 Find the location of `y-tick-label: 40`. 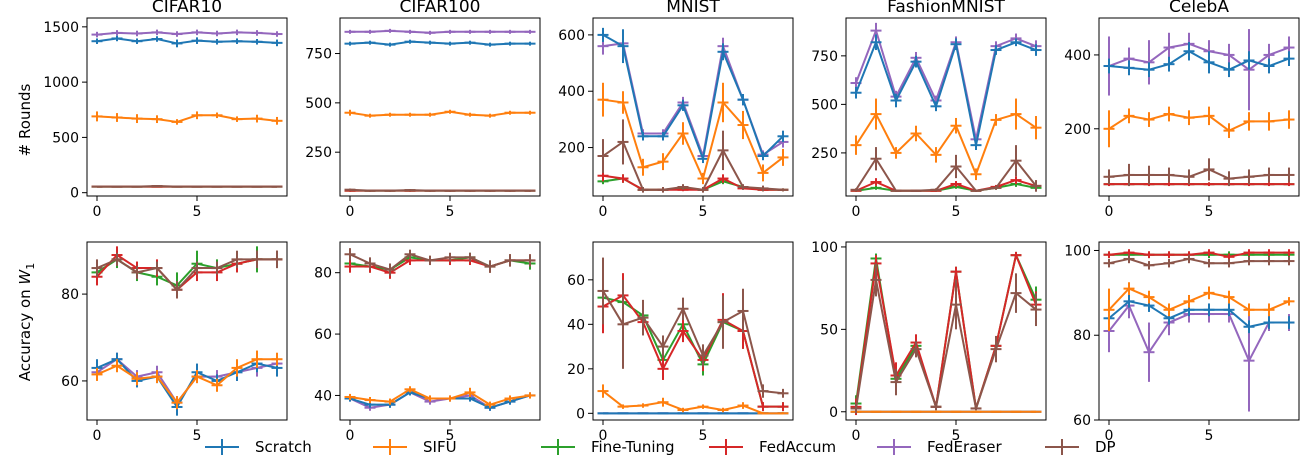

y-tick-label: 40 is located at coordinates (323, 396).